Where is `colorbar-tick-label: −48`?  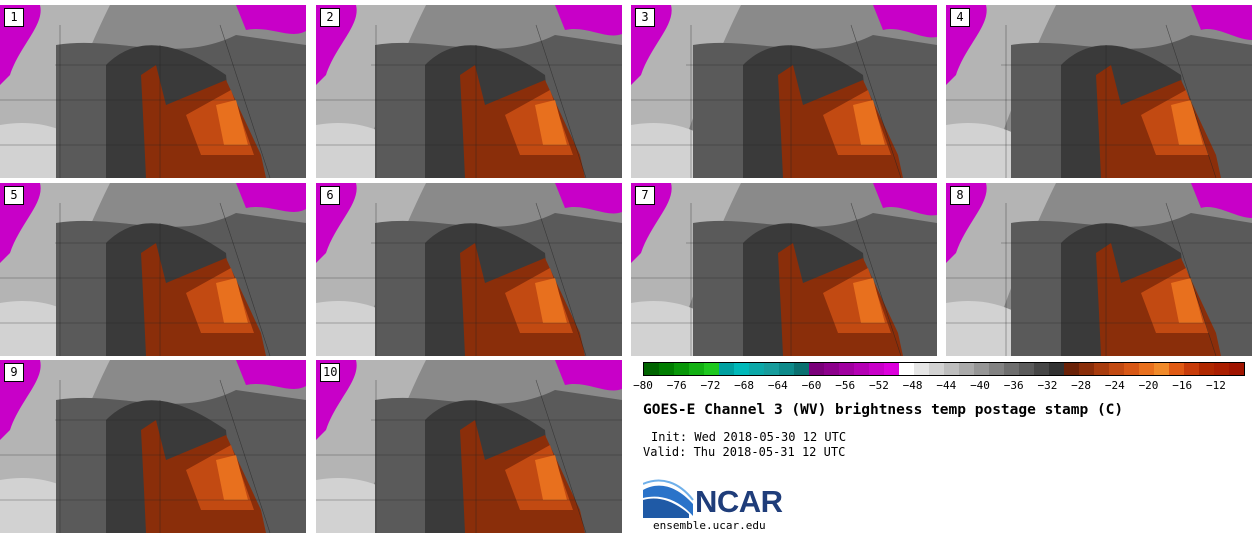 colorbar-tick-label: −48 is located at coordinates (912, 385).